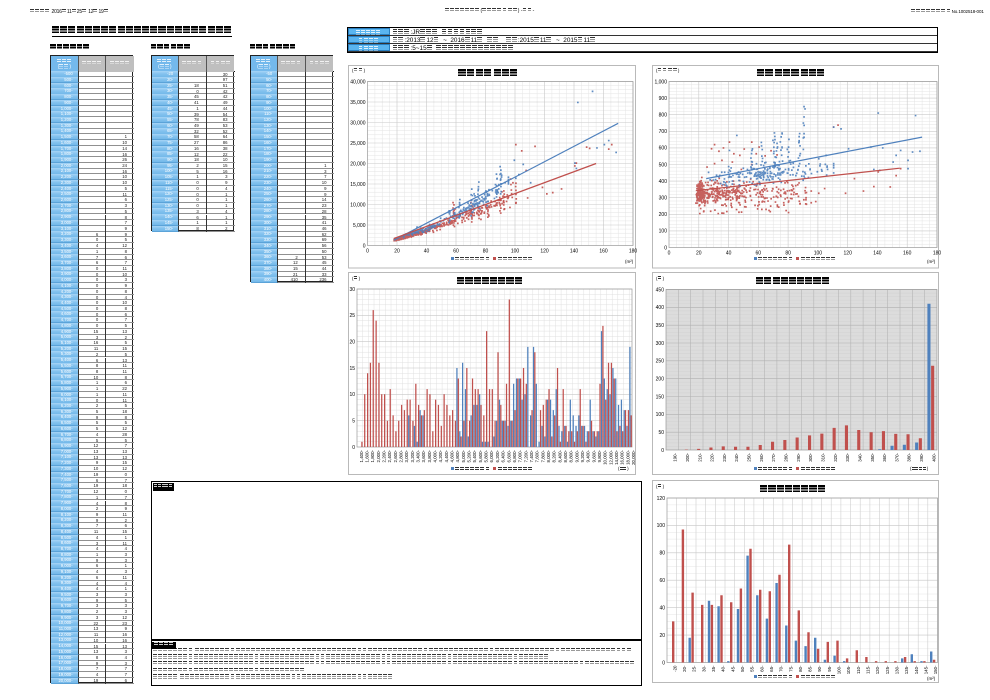 The width and height of the screenshot is (990, 700). What do you see at coordinates (474, 455) in the screenshot?
I see `svg-text: 5,400-` at bounding box center [474, 455].